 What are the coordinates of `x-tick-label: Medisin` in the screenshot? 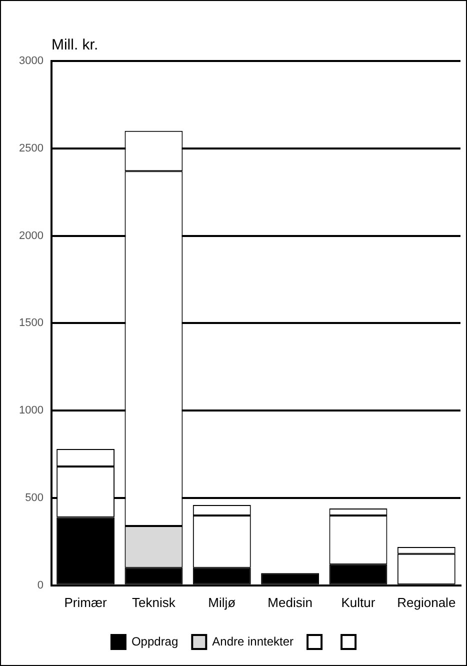 It's located at (290, 602).